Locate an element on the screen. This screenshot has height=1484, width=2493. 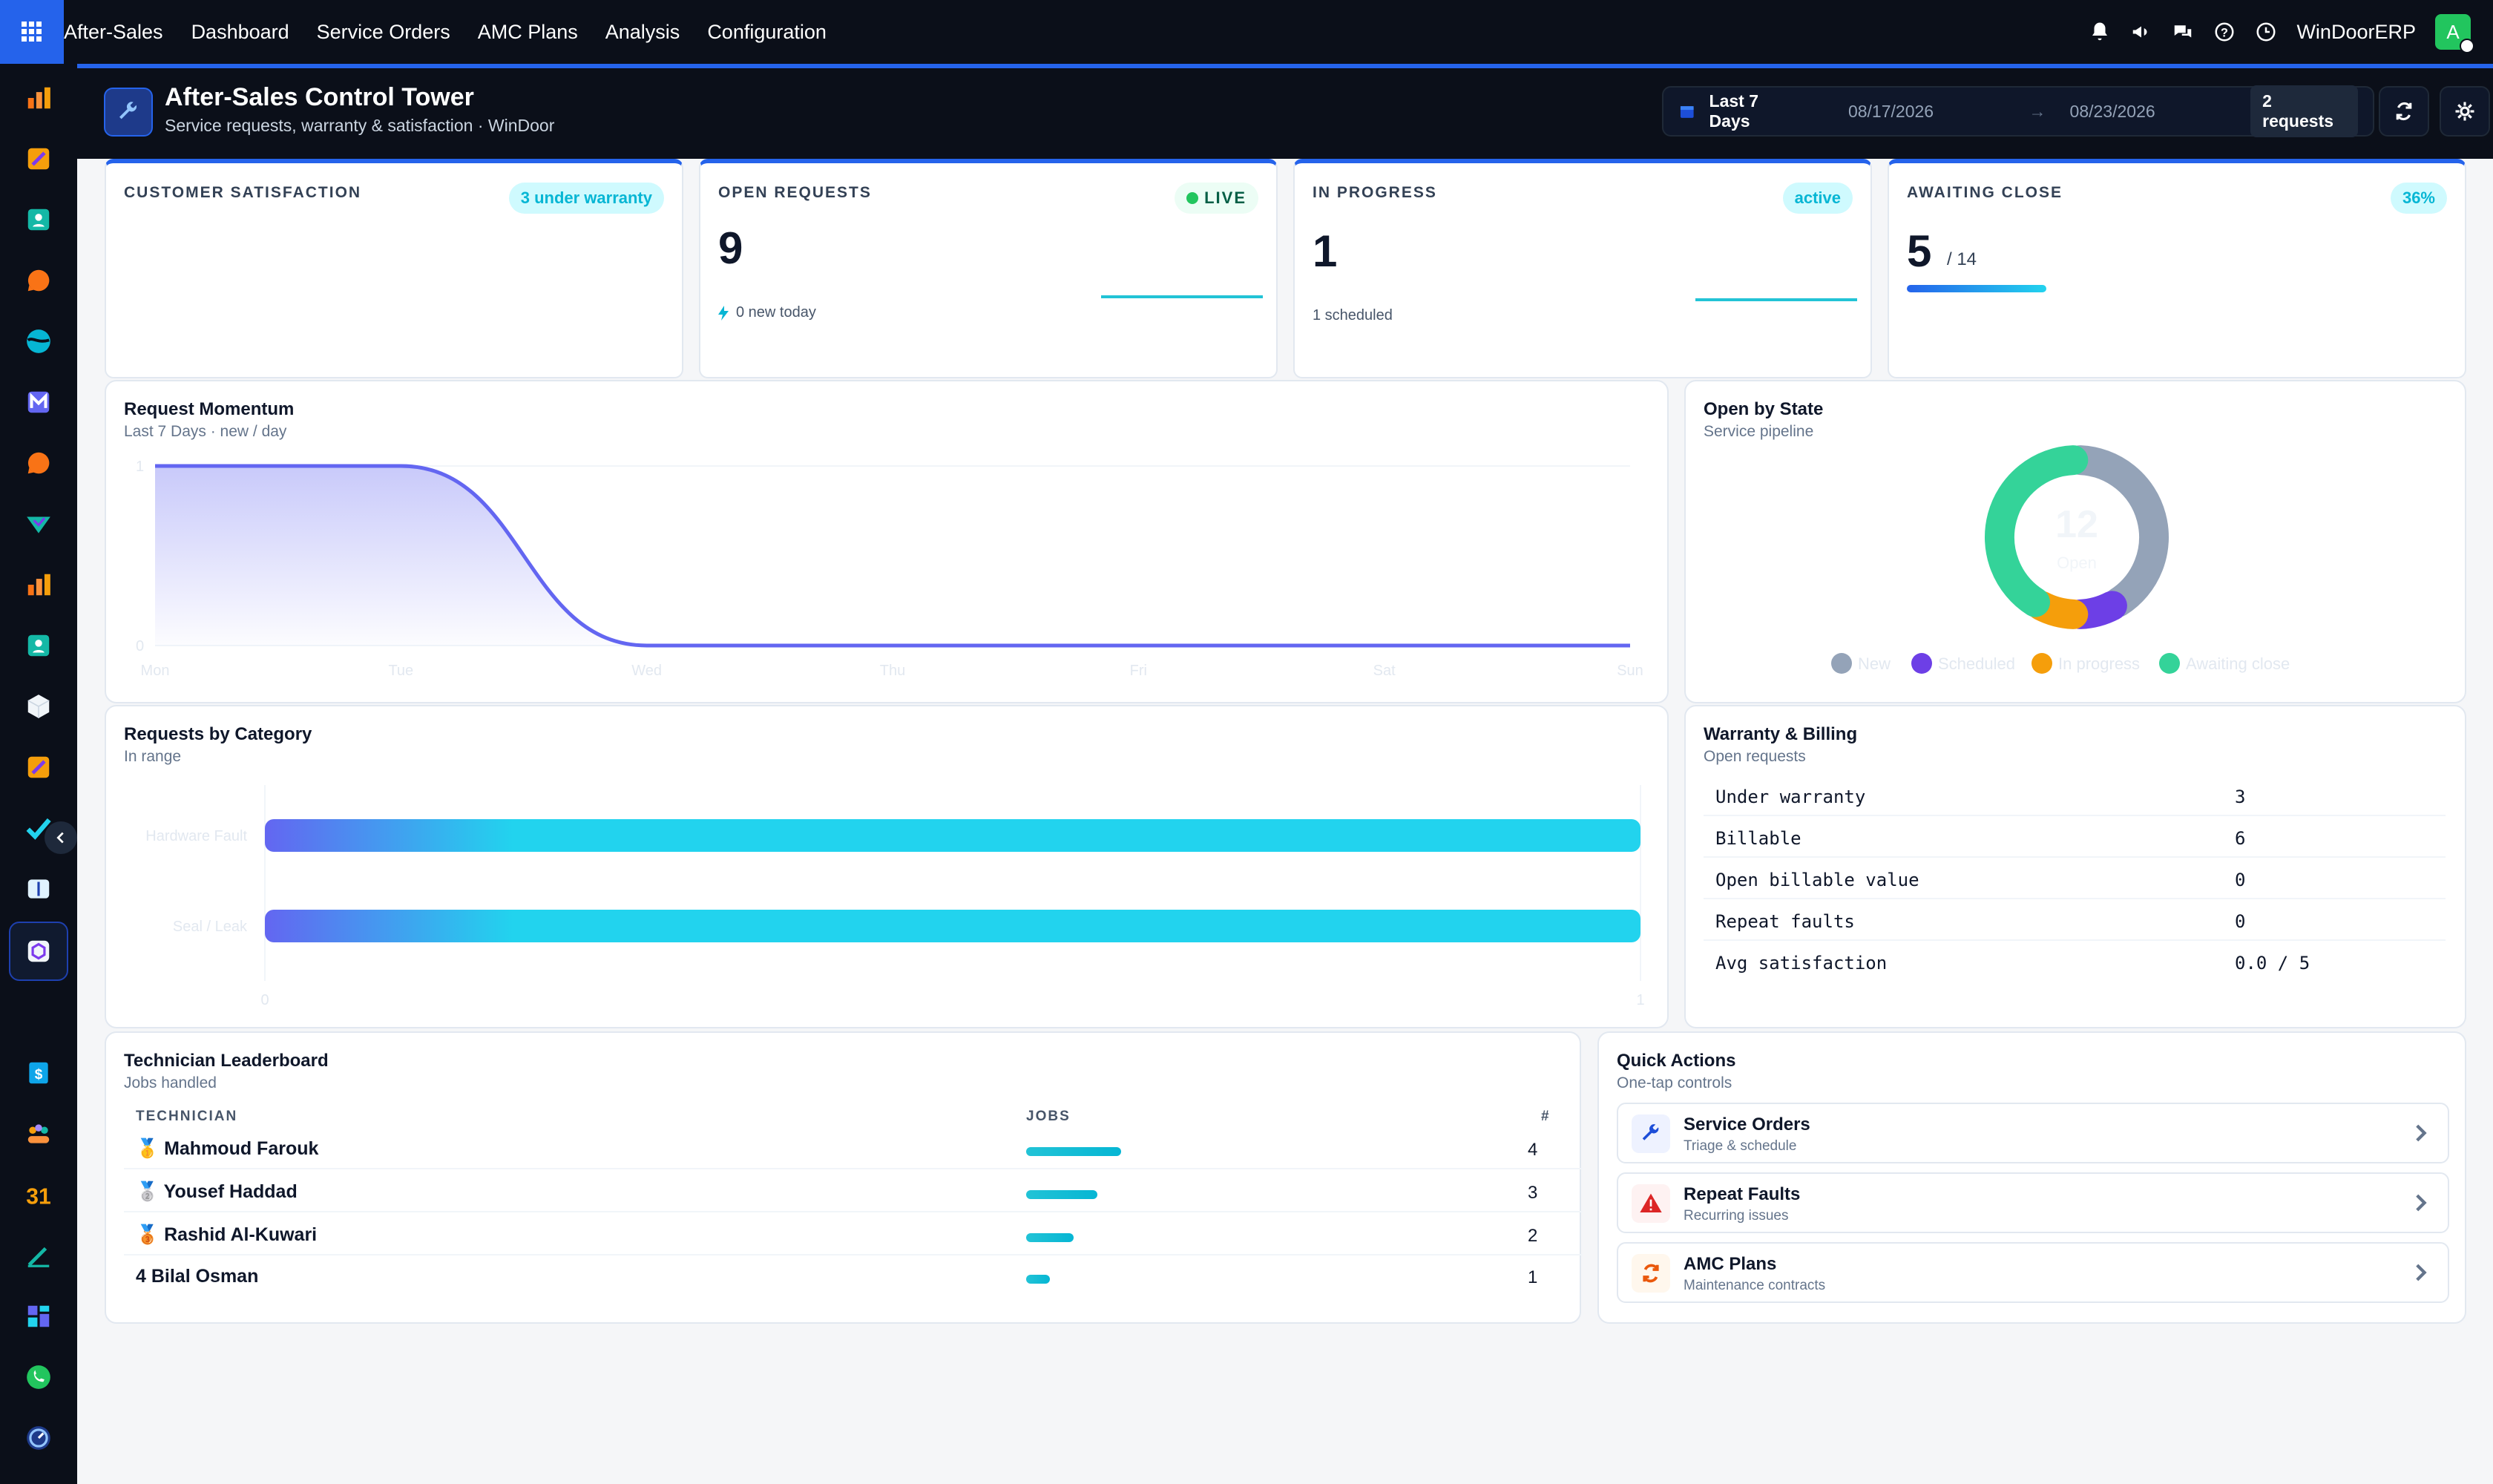
company-name: WinDoorERP is located at coordinates (2356, 31).